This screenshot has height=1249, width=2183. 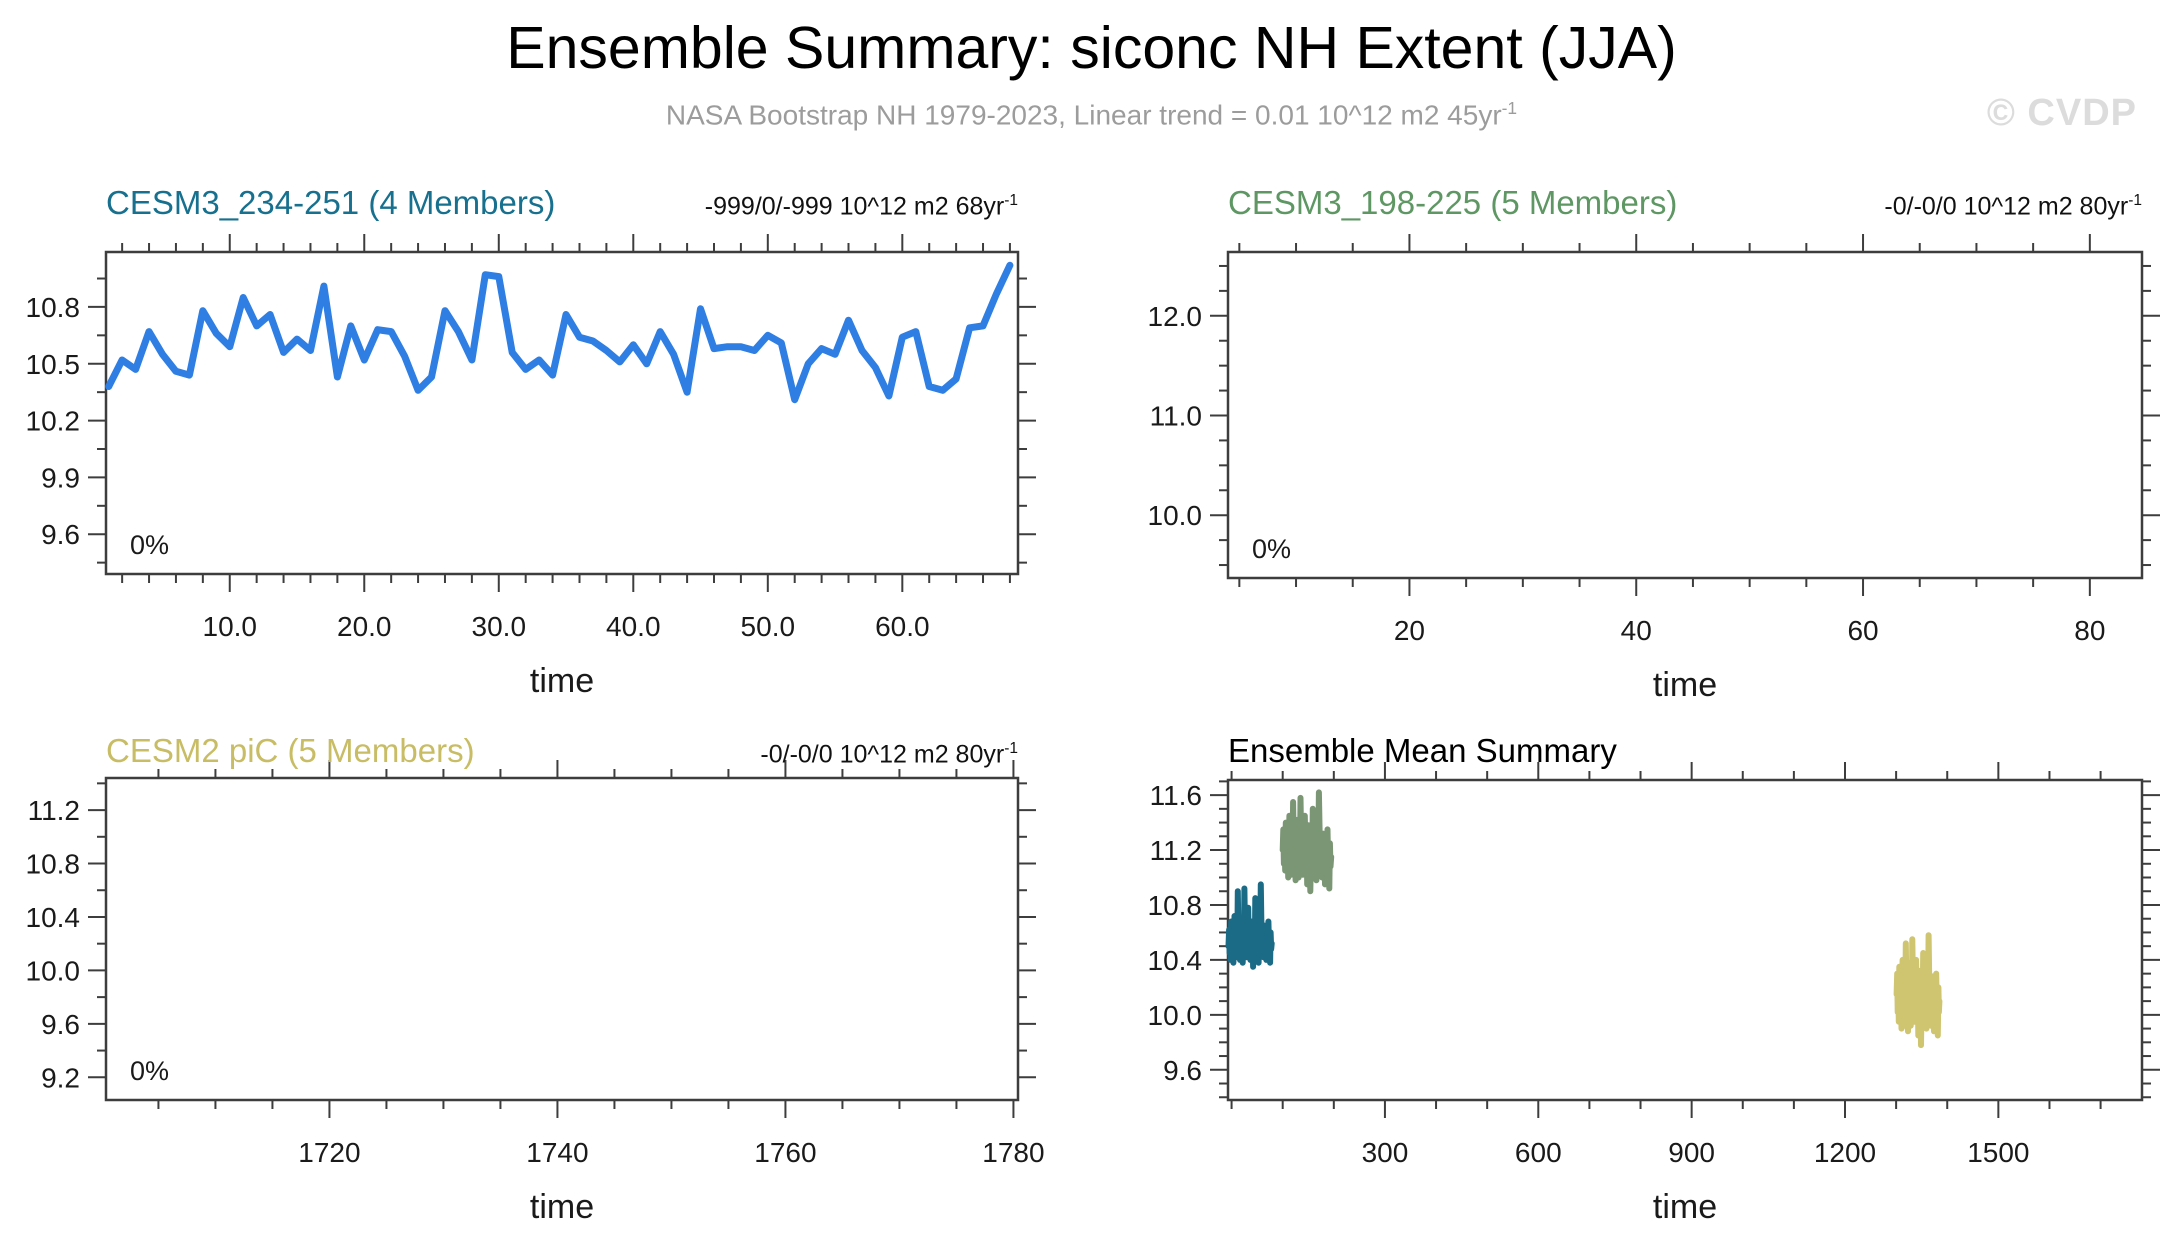 What do you see at coordinates (1862, 630) in the screenshot?
I see `x-tick-label: 60` at bounding box center [1862, 630].